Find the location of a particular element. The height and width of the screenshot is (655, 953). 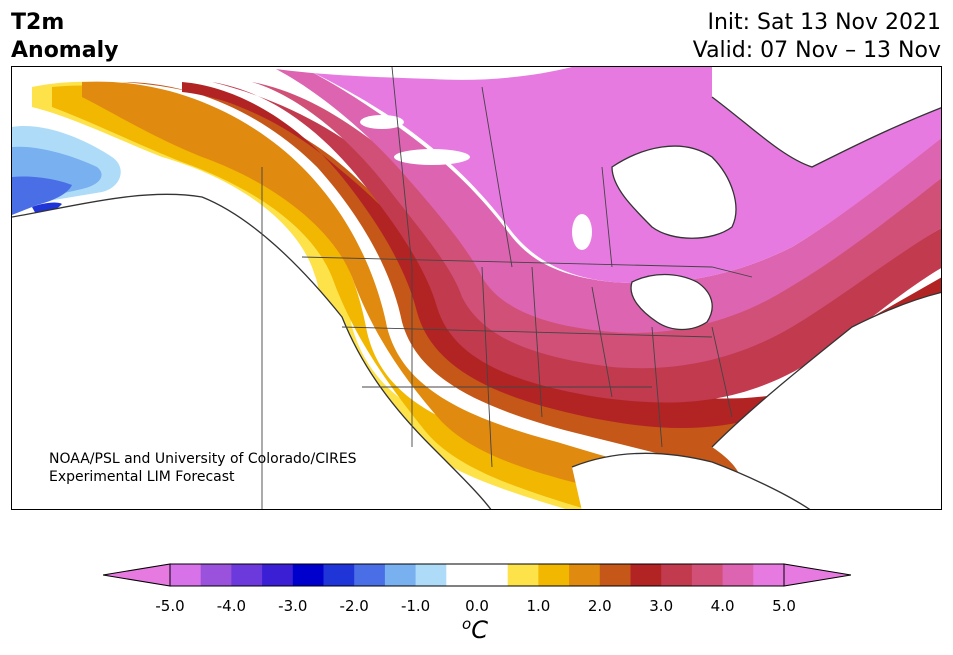

colorbar-tick-label: -2.0 is located at coordinates (354, 606).